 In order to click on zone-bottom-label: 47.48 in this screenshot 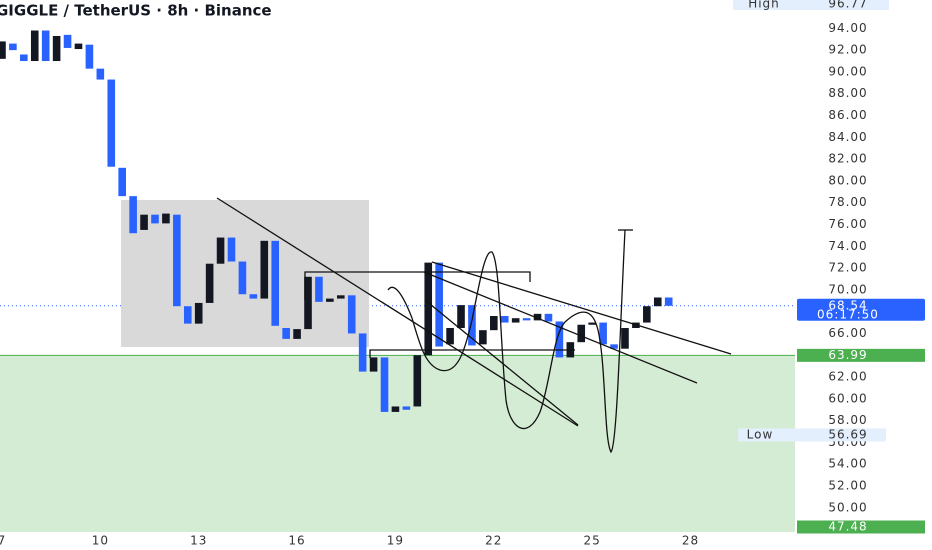, I will do `click(847, 527)`.